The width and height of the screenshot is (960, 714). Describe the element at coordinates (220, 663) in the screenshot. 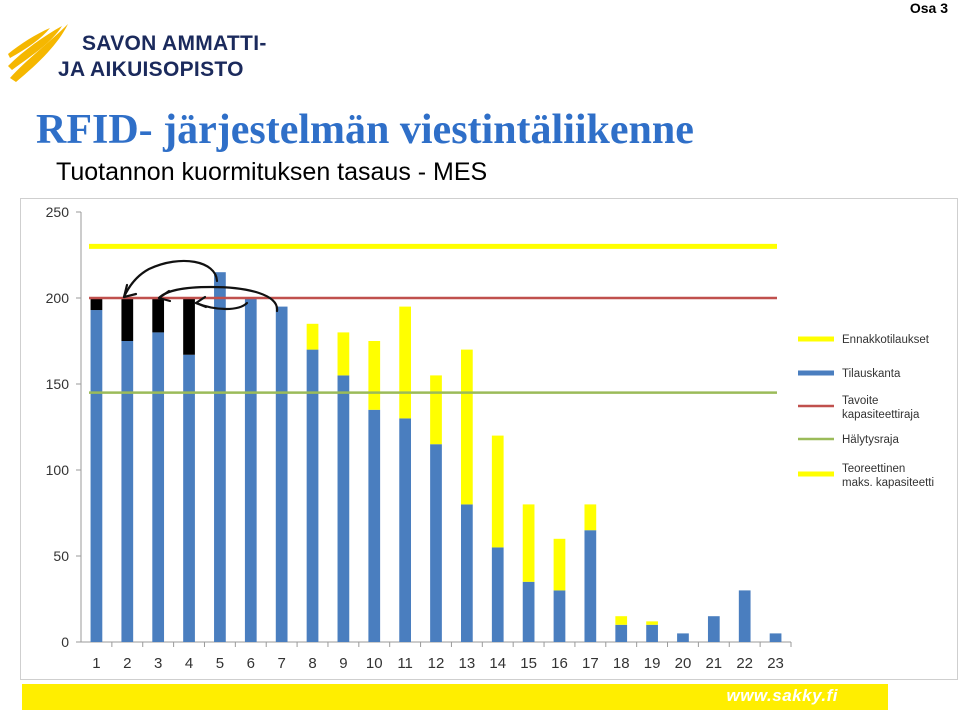

I see `x-tick-label: 5` at that location.